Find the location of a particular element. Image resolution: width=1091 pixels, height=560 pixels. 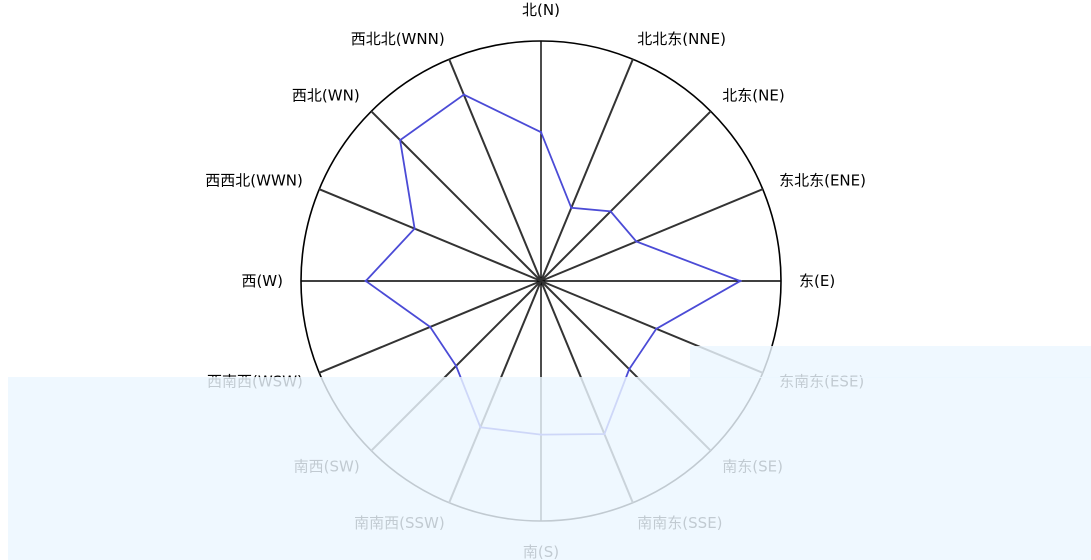

direction-label: 北东(NE) is located at coordinates (753, 96).